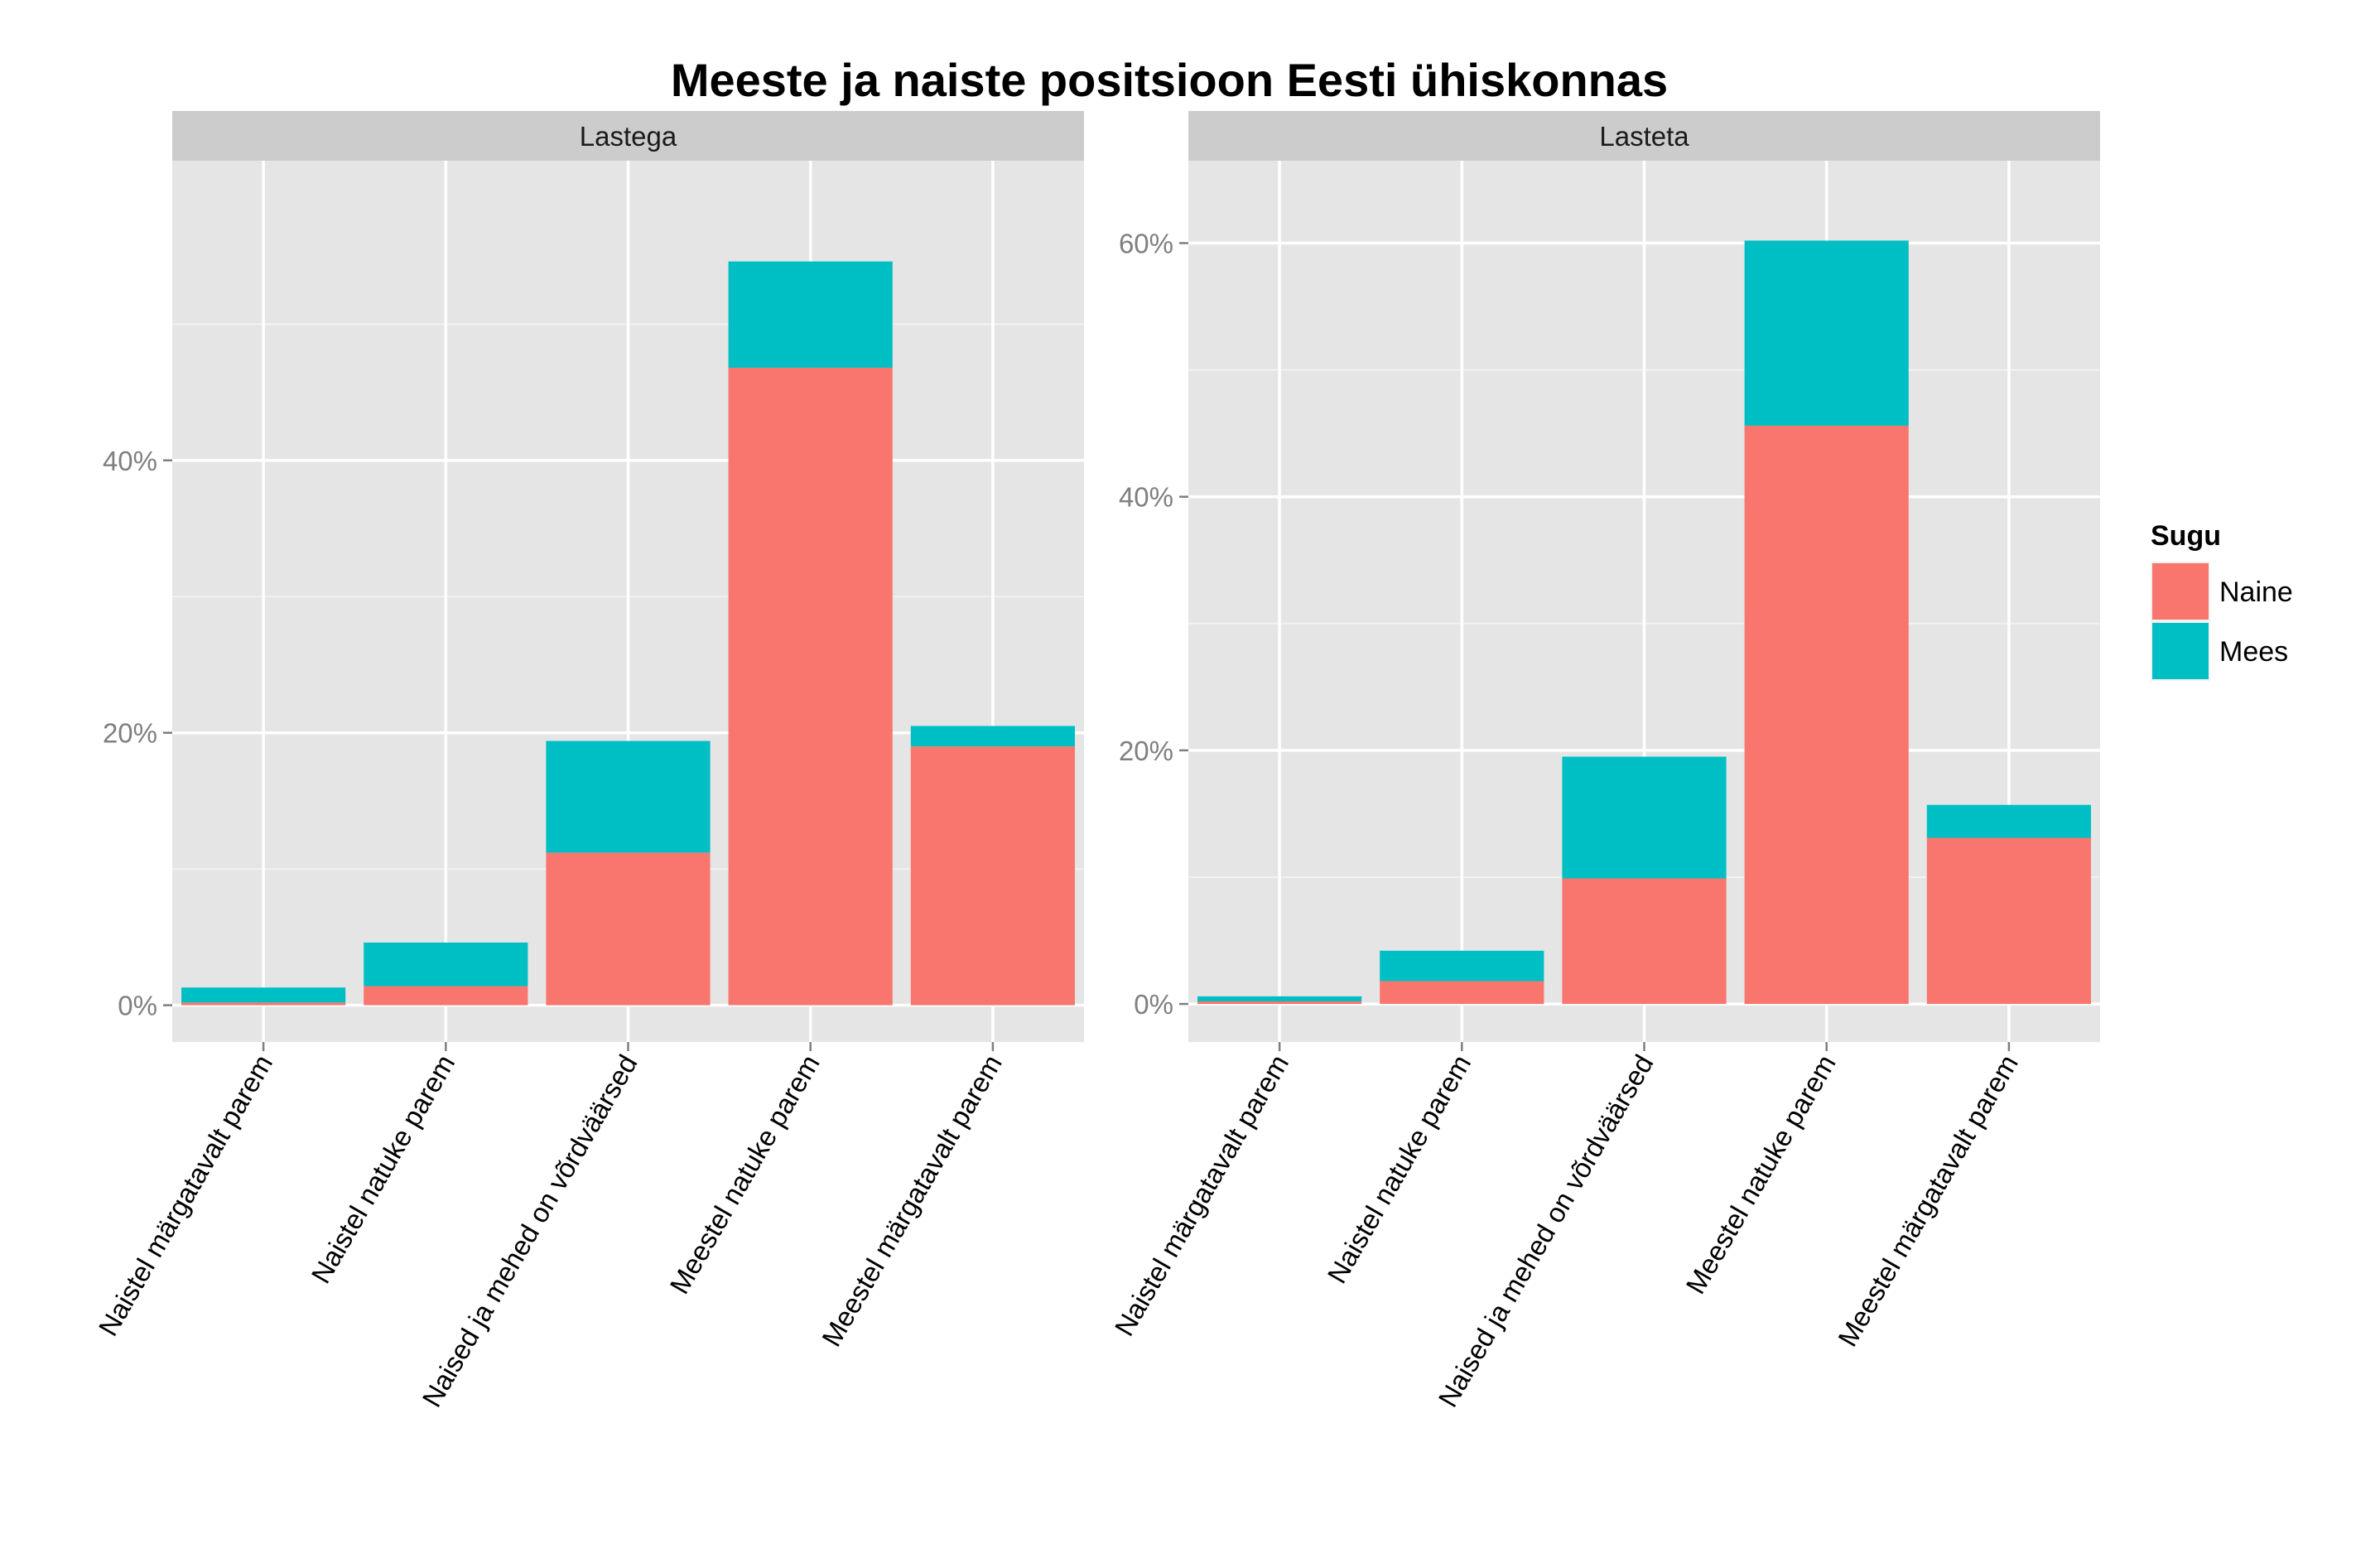 The image size is (2380, 1563). I want to click on legend-title: Sugu, so click(2186, 536).